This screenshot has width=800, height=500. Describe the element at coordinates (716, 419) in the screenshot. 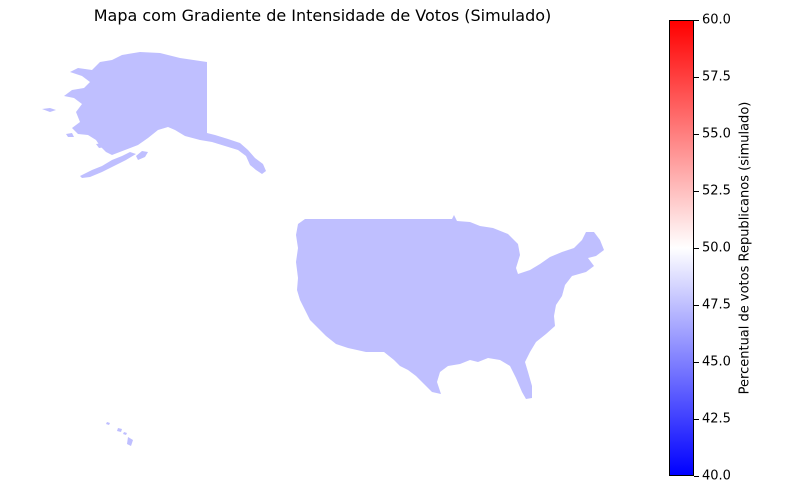

I see `colorbar-tick-label: 42.5` at that location.